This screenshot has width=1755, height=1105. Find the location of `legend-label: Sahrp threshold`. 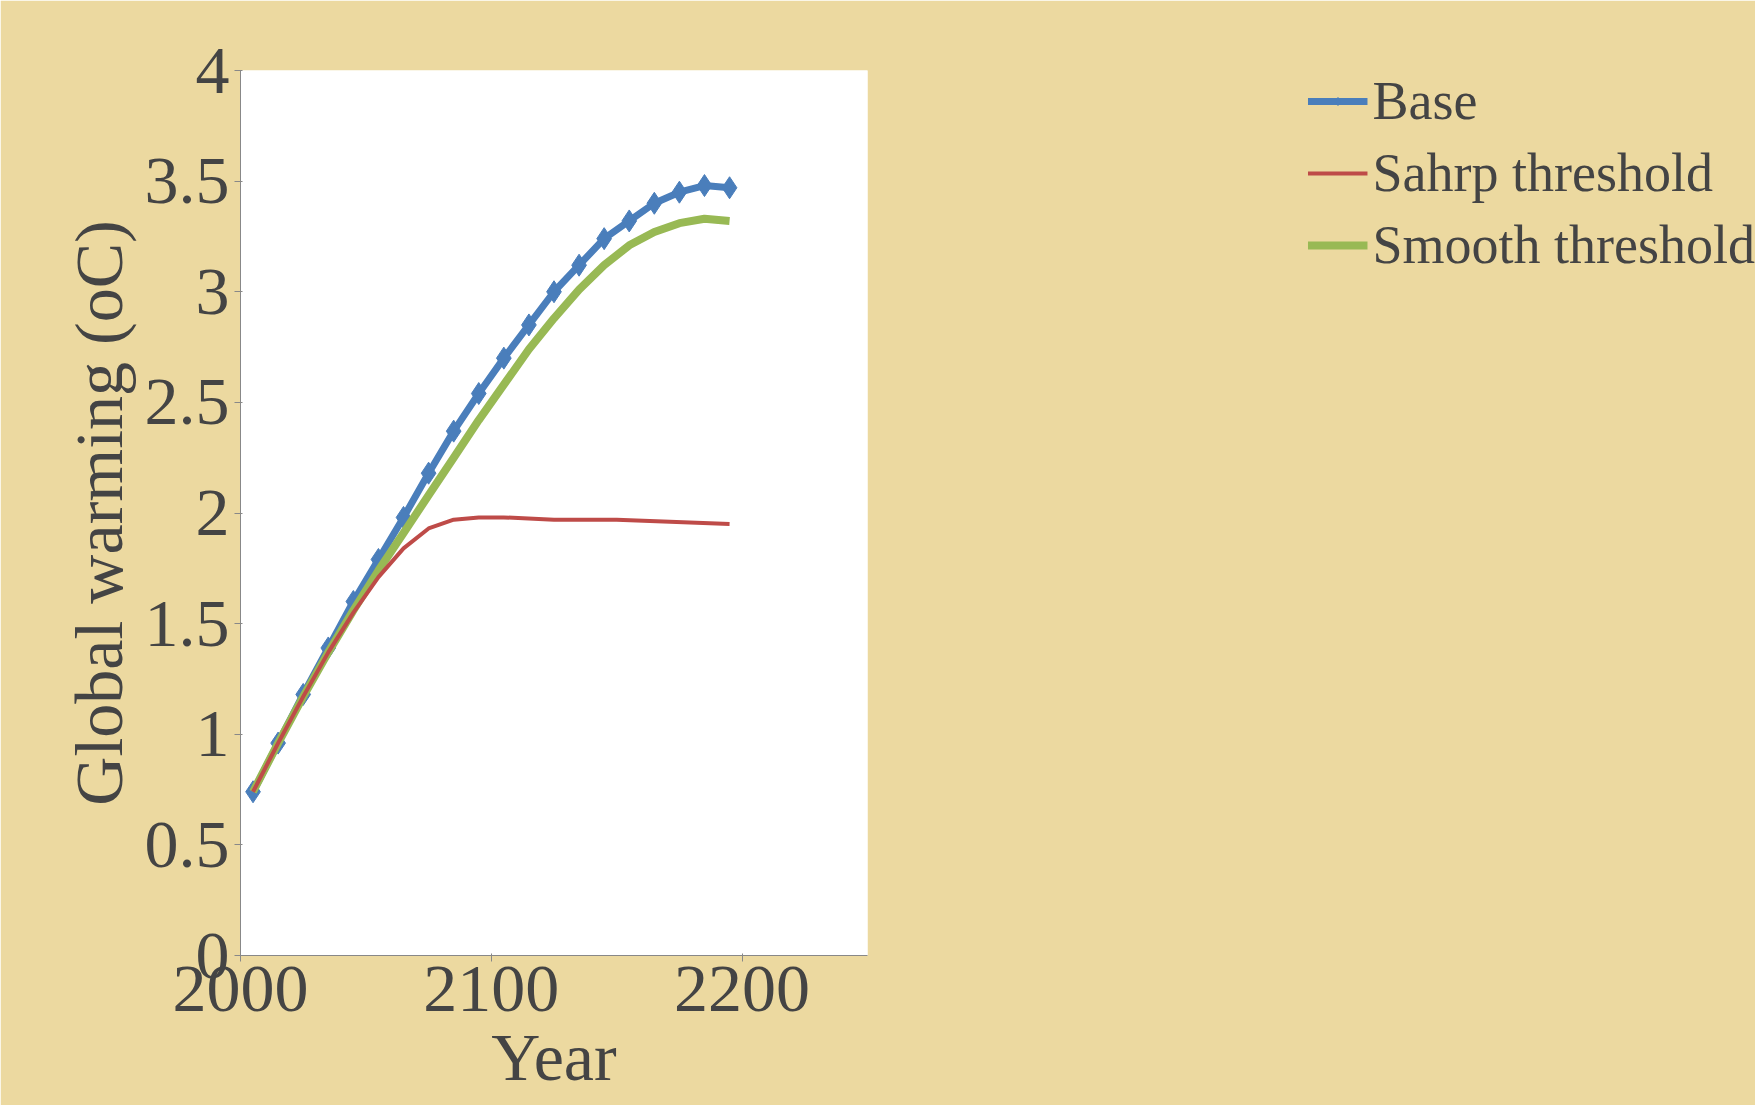

legend-label: Sahrp threshold is located at coordinates (1542, 173).